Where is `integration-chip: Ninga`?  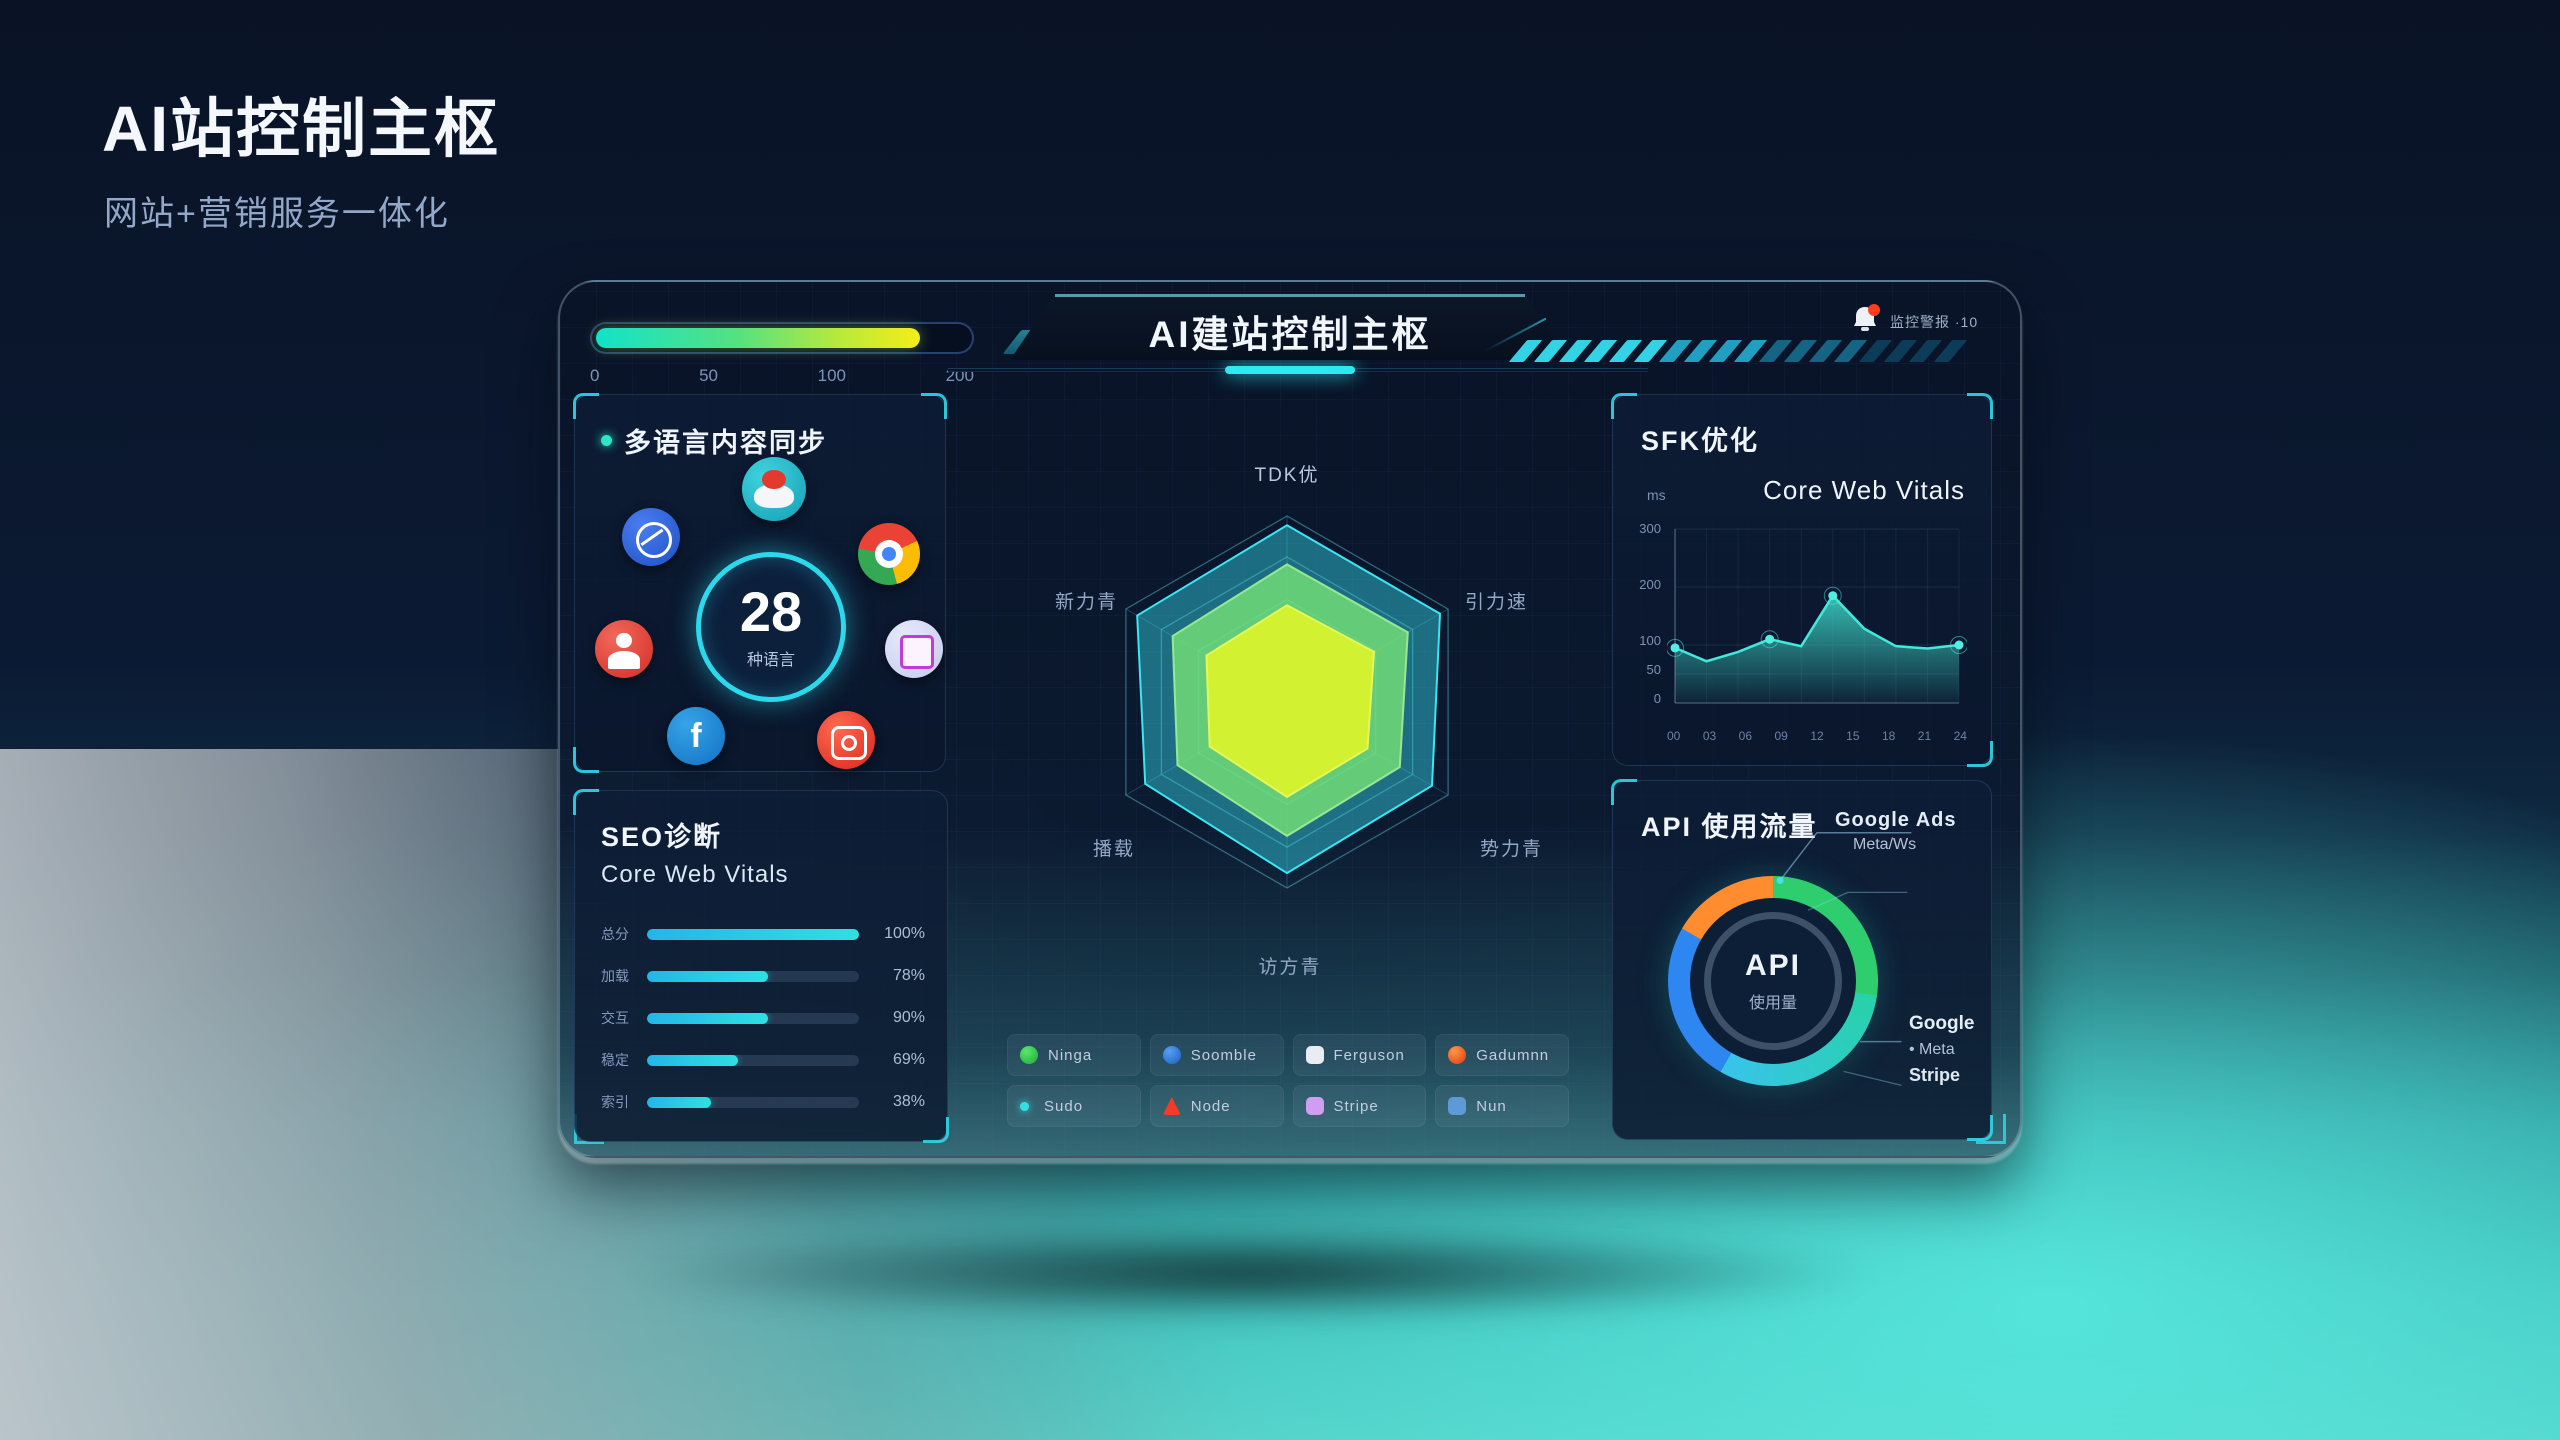 integration-chip: Ninga is located at coordinates (1074, 1055).